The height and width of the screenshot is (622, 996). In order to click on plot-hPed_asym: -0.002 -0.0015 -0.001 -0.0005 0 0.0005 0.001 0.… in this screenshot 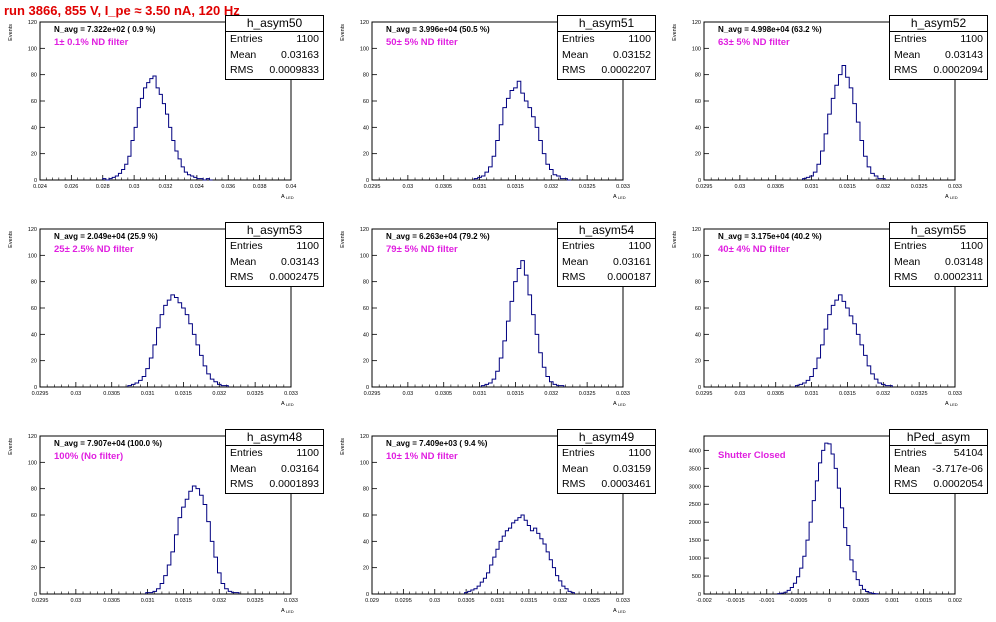, I will do `click(825, 519)`.